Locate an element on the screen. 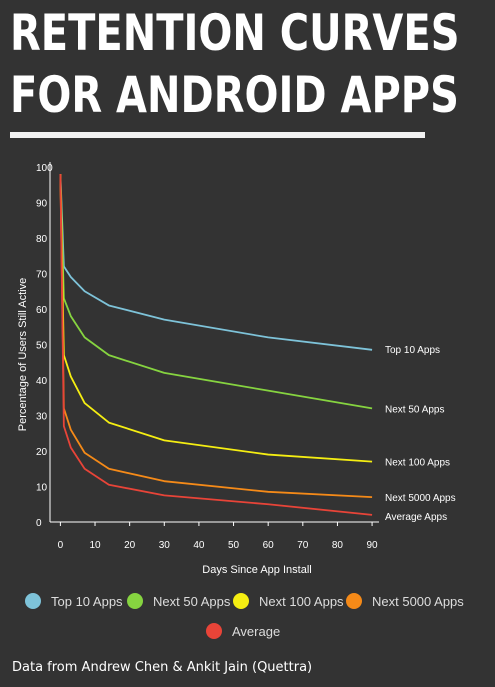 The width and height of the screenshot is (495, 687). series-end-label: Next 100 Apps is located at coordinates (417, 463).